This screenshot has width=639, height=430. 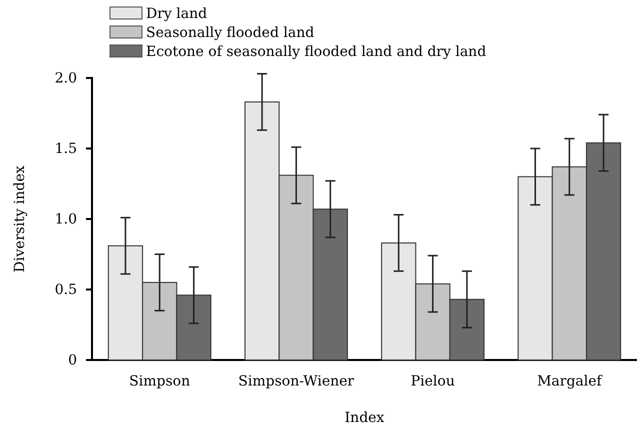 I want to click on y-tick-label: 2.0, so click(x=65, y=78).